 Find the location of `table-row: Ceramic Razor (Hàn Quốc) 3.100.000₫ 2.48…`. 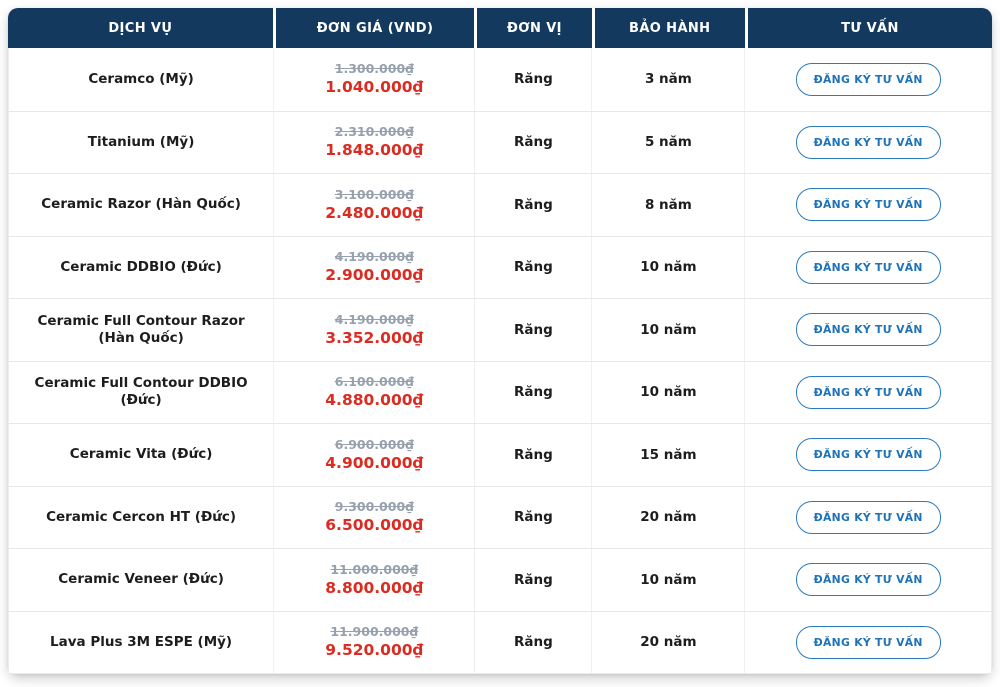

table-row: Ceramic Razor (Hàn Quốc) 3.100.000₫ 2.48… is located at coordinates (500, 204).